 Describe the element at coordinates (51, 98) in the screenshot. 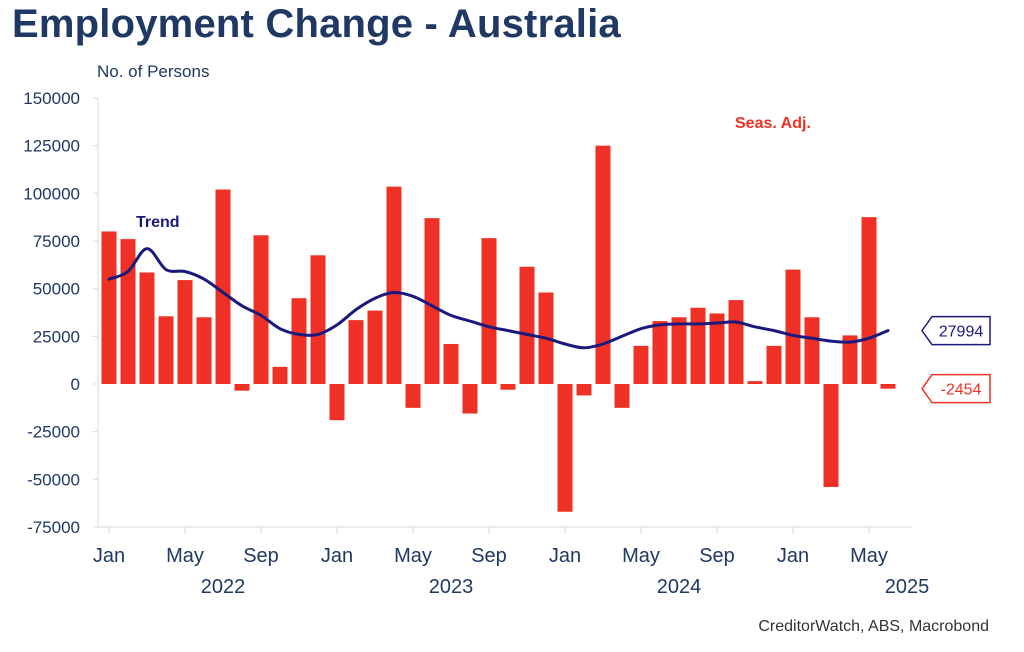

I see `y-tick-label: 150000` at that location.